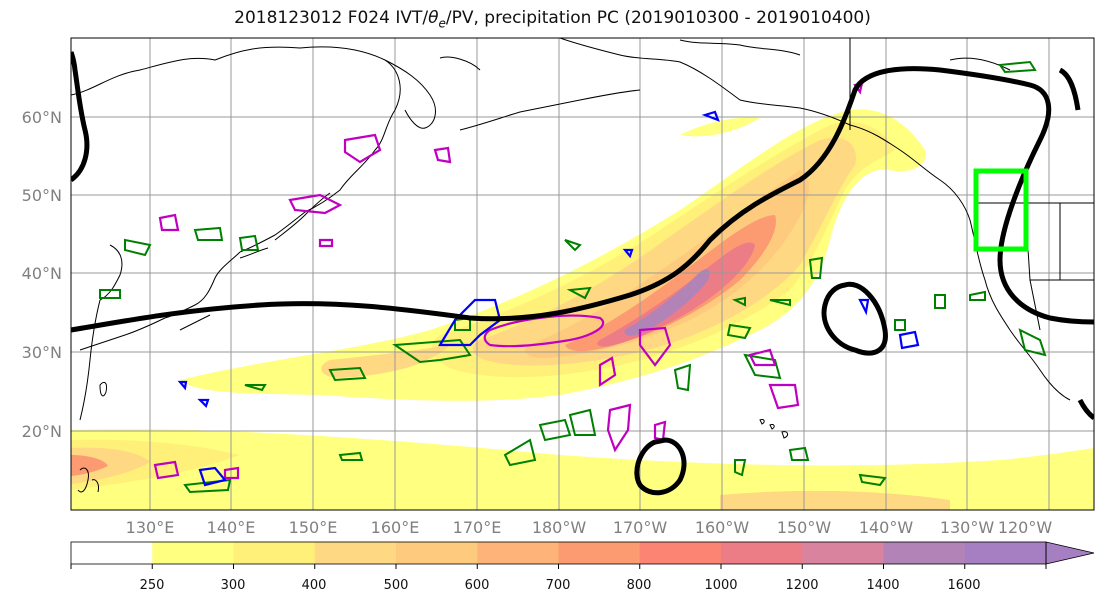 Image resolution: width=1105 pixels, height=603 pixels. I want to click on lon-label: 180°W, so click(559, 527).